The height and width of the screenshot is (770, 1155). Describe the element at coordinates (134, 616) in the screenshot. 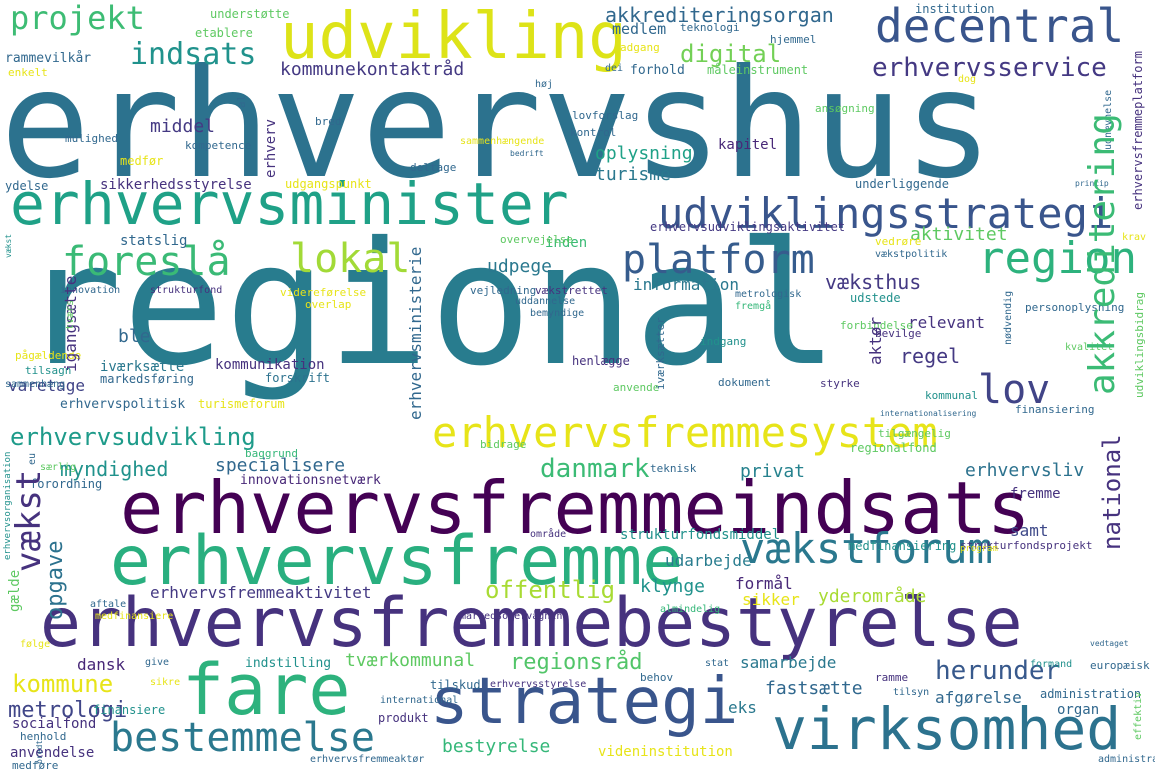

I see `word-medfinansiere: medfinansiere` at that location.